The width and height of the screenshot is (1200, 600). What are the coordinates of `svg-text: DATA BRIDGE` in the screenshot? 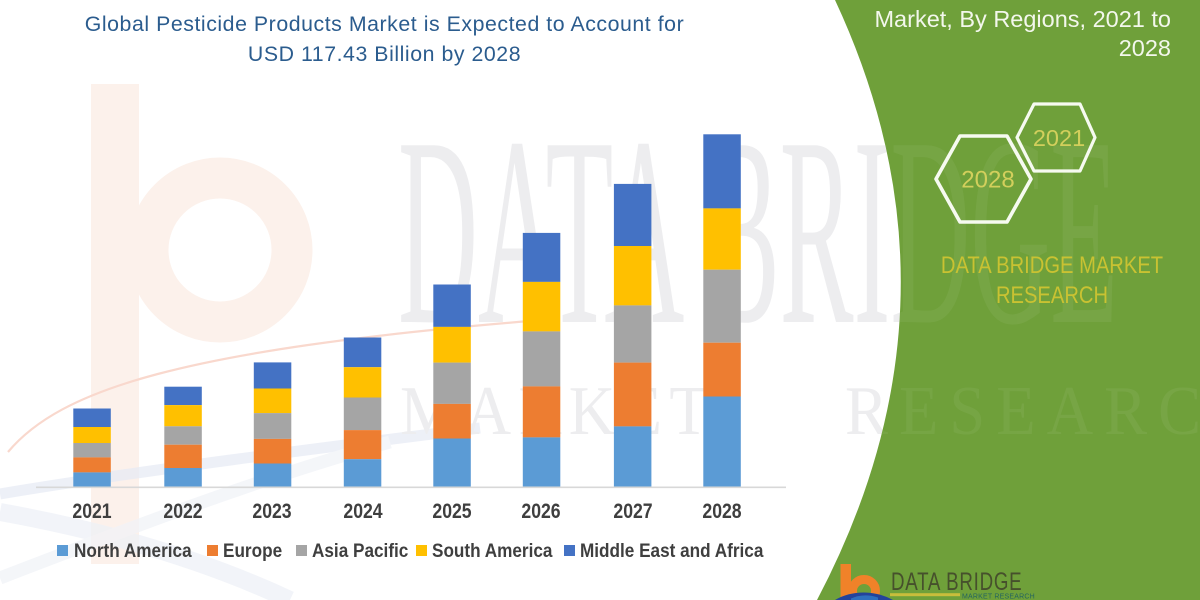 It's located at (956, 581).